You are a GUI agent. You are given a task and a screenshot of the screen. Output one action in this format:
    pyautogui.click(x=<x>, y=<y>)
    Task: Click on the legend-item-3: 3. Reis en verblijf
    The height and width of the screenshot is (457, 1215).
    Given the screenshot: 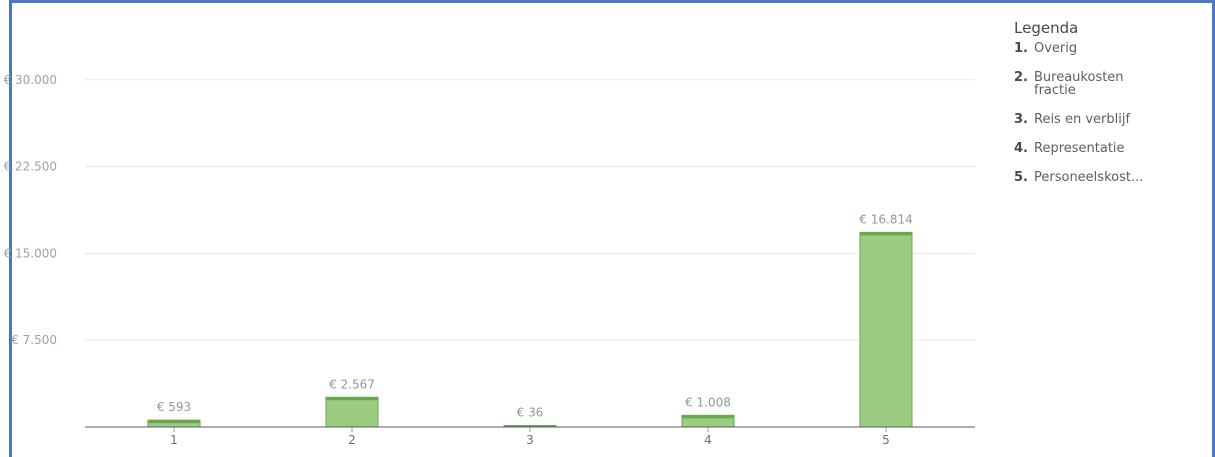 What is the action you would take?
    pyautogui.click(x=1109, y=119)
    